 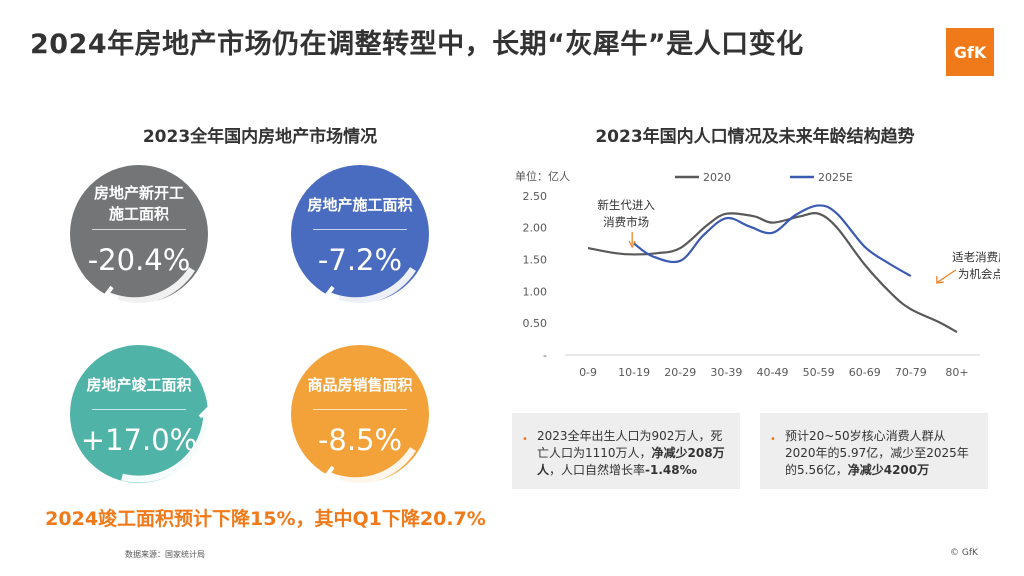 I want to click on series-line-2020, so click(x=772, y=273).